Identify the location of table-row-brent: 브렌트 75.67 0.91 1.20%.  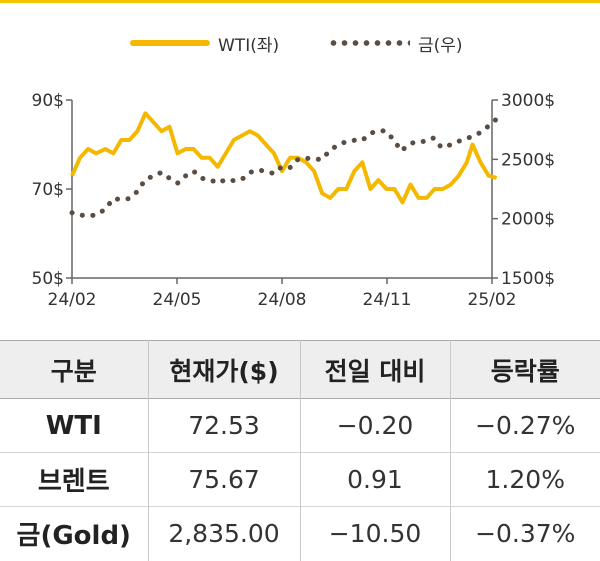
(300, 479).